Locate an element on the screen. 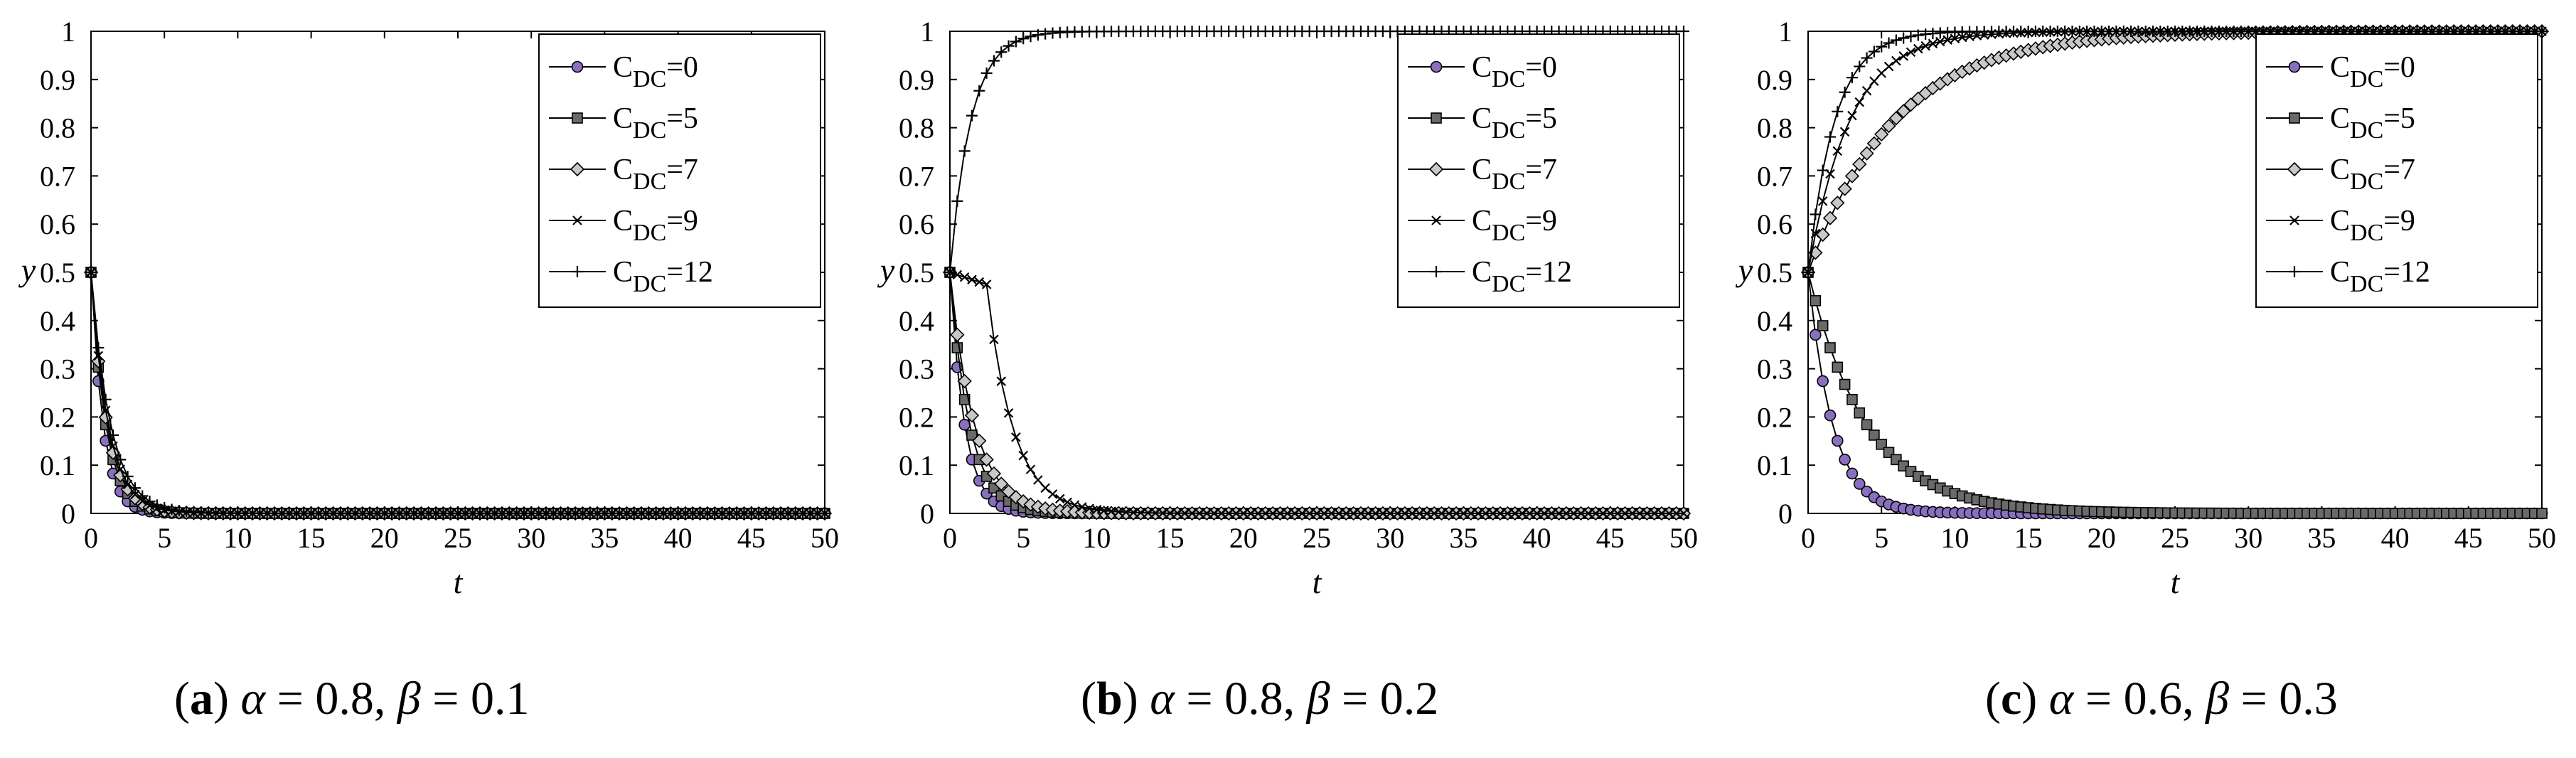 This screenshot has height=758, width=2576. legend-label-a-0: CDC=0 is located at coordinates (656, 71).